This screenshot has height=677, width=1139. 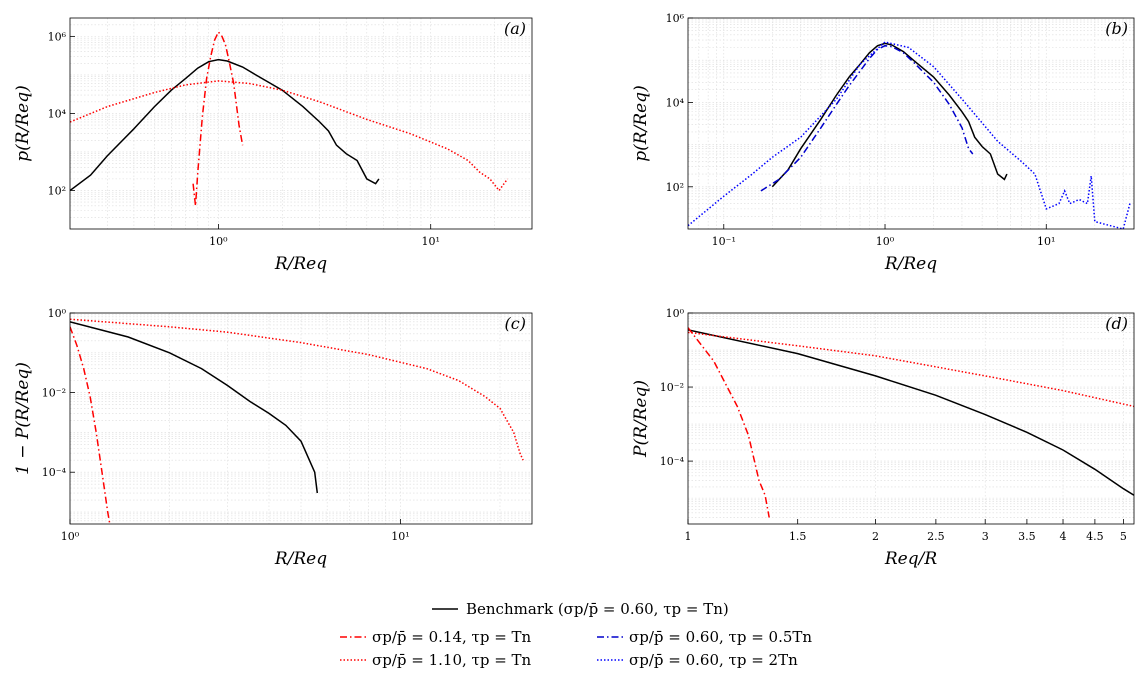 I want to click on legend-benchmark-label: Benchmark (σp/p̄ = 0.60, τp = Tn), so click(x=597, y=609).